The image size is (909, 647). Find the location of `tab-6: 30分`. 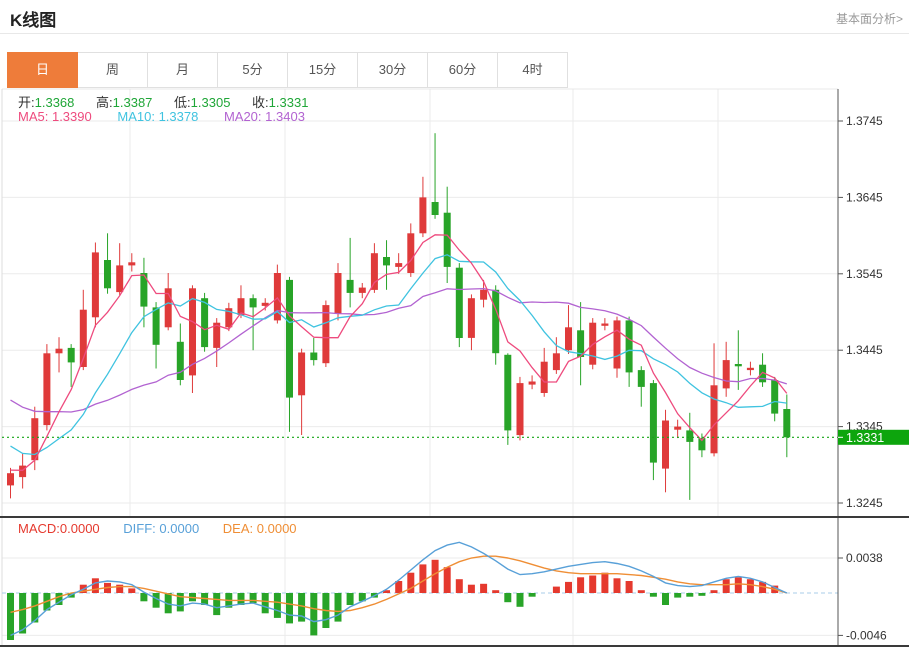

tab-6: 30分 is located at coordinates (392, 70).